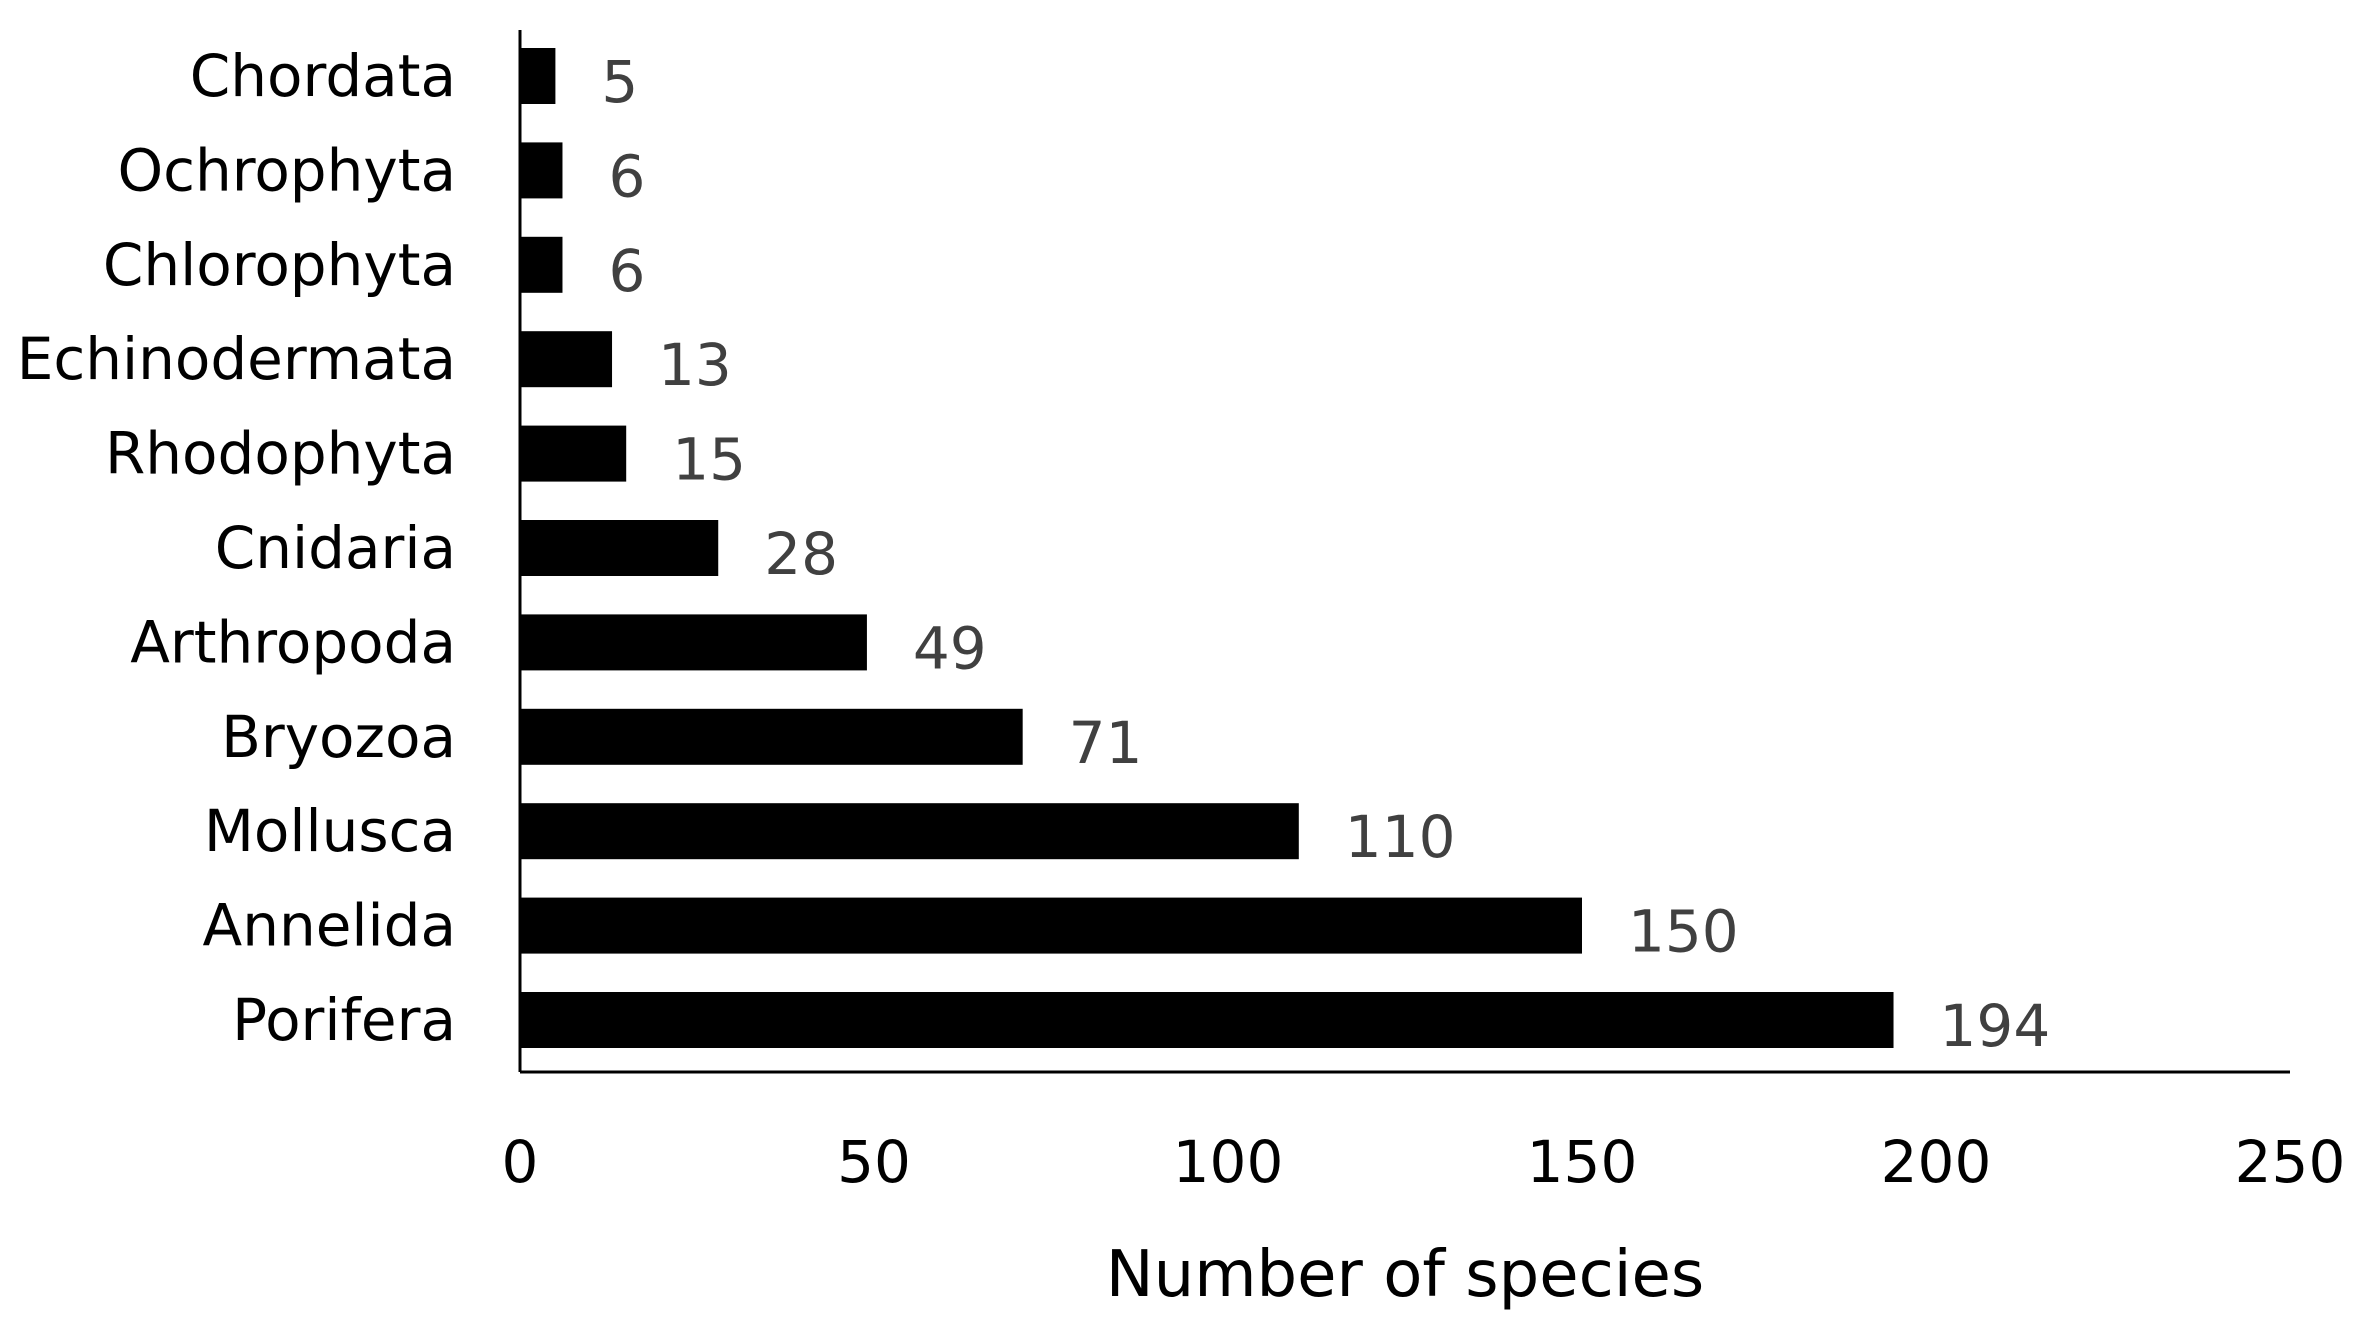  What do you see at coordinates (538, 76) in the screenshot?
I see `bar-chordata` at bounding box center [538, 76].